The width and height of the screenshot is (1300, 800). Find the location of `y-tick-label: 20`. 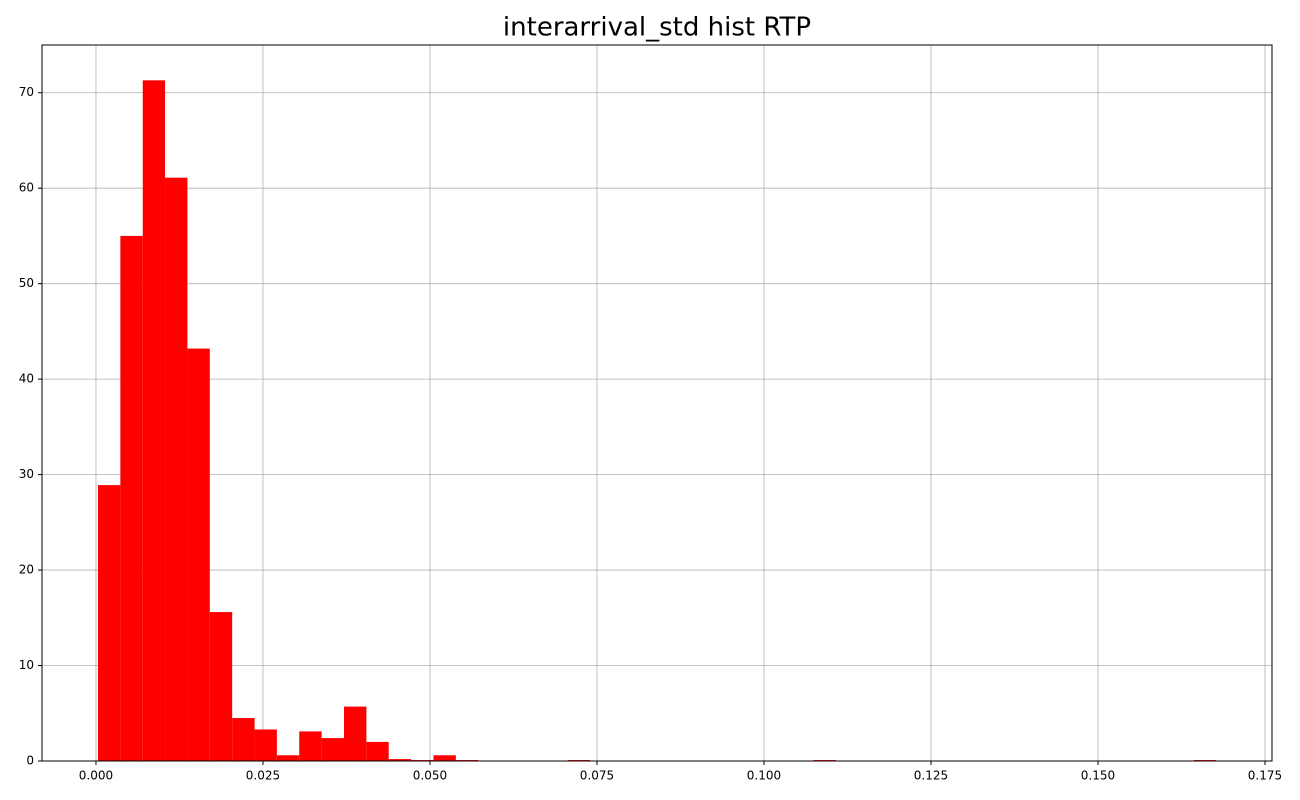

y-tick-label: 20 is located at coordinates (26, 570).